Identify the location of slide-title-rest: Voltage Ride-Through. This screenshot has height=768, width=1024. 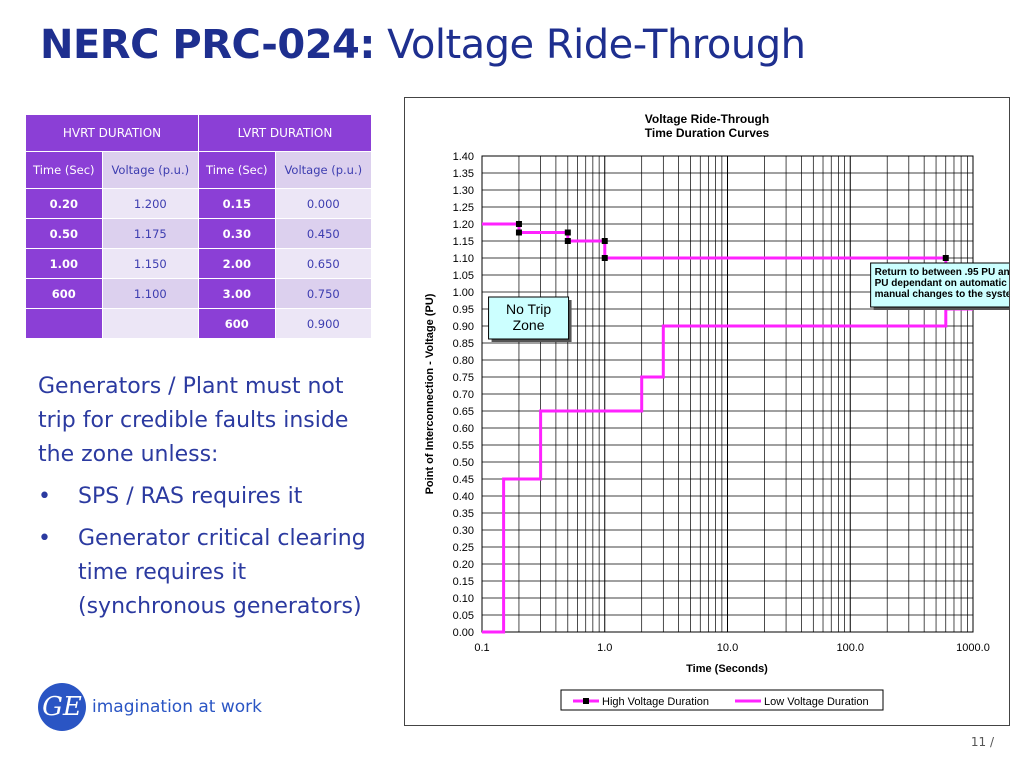
(596, 45).